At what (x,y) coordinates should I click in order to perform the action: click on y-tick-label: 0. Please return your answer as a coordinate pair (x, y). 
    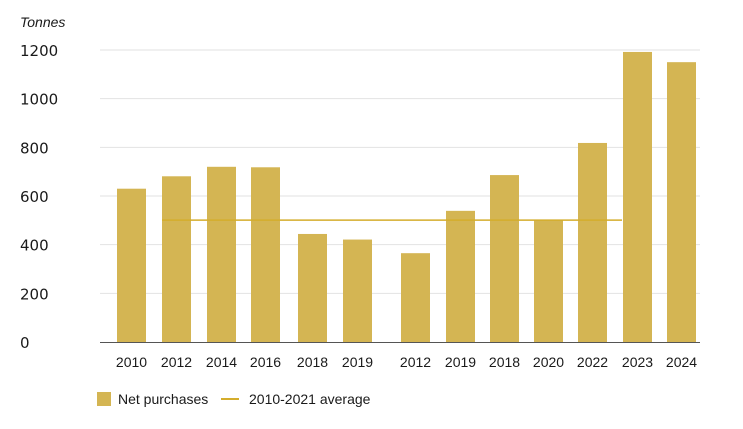
    Looking at the image, I should click on (25, 343).